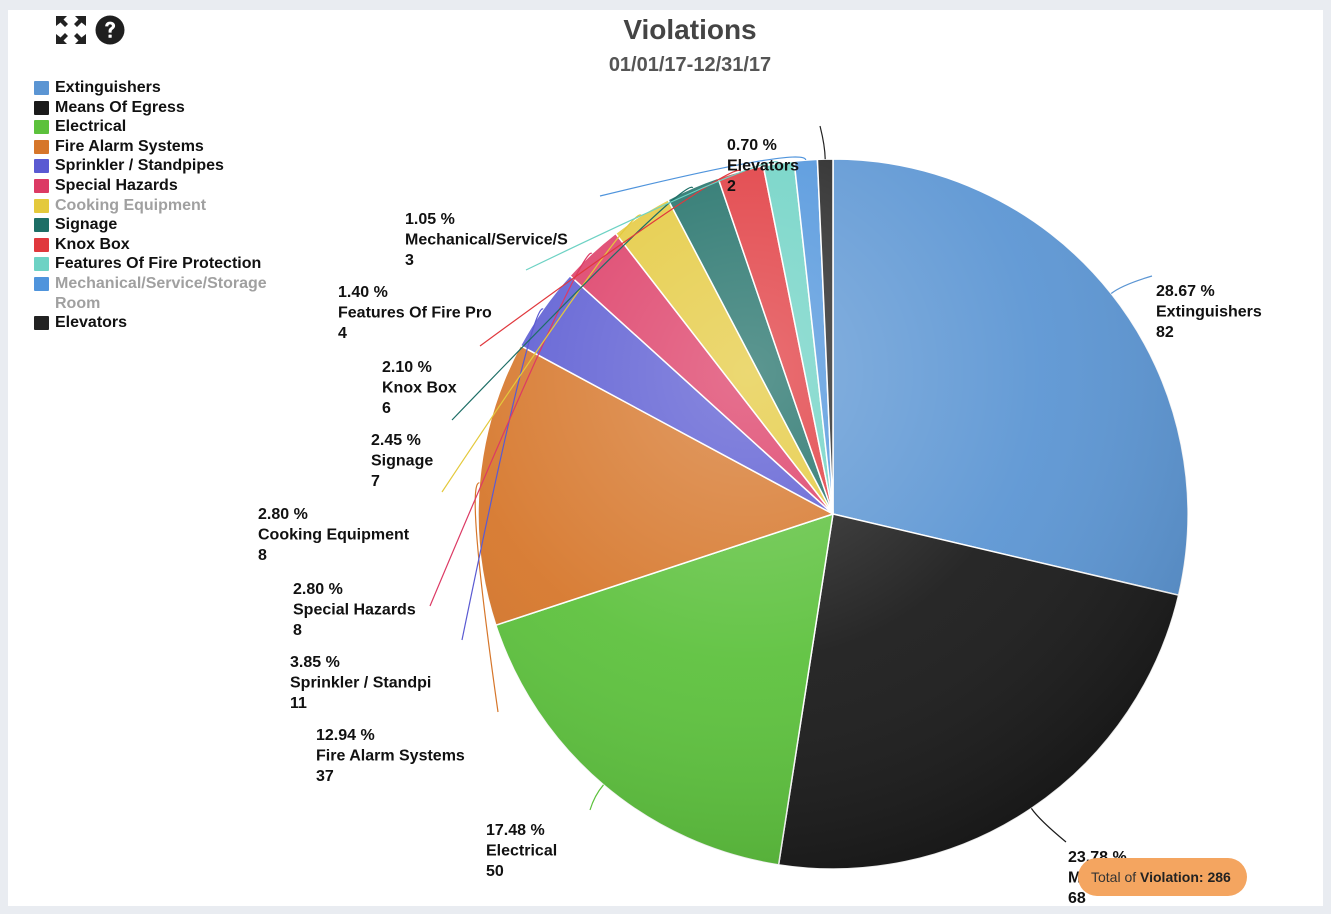 This screenshot has width=1331, height=914. I want to click on total-label: Violation:, so click(1172, 877).